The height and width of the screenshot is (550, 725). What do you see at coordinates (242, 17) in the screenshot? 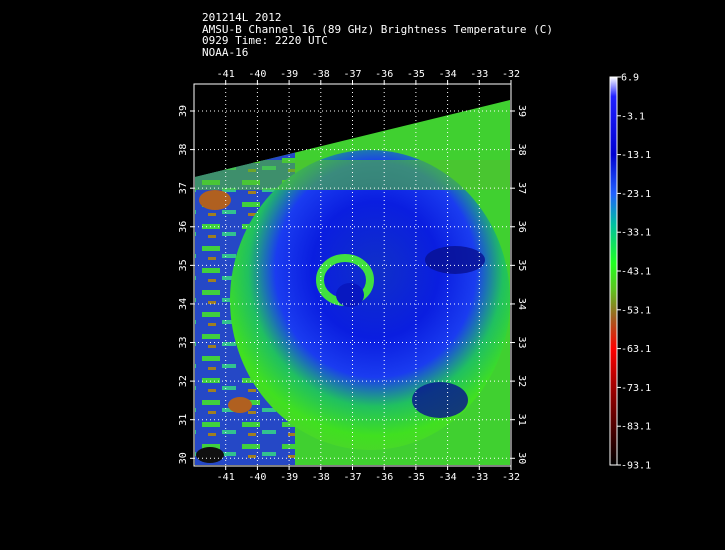
I see `storm-id-line: 201214L 2012` at bounding box center [242, 17].